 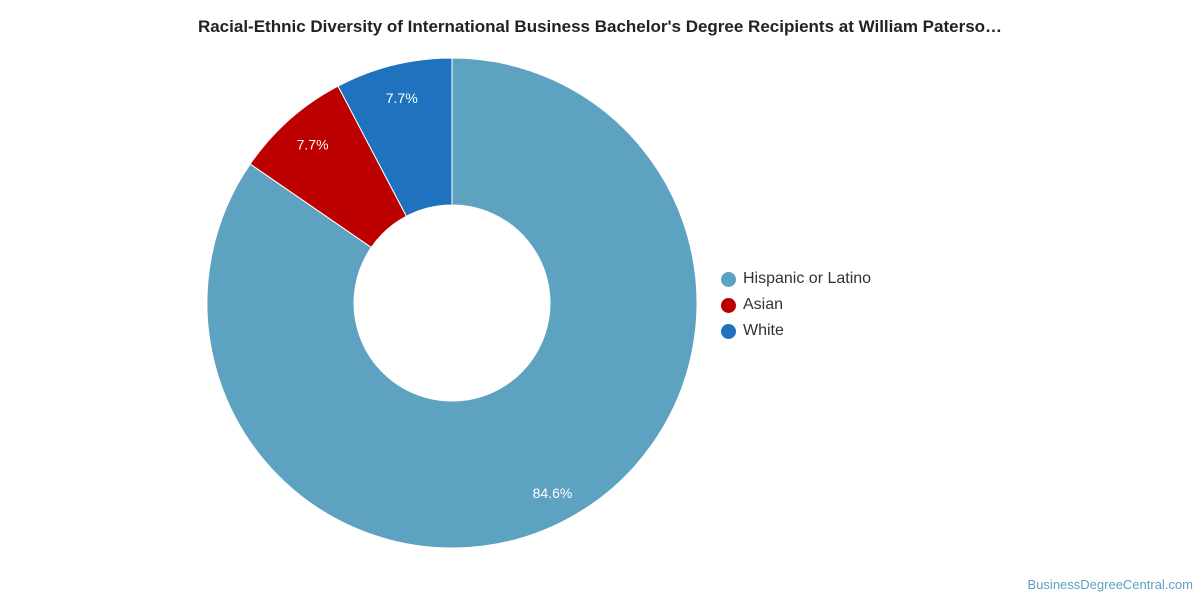 I want to click on legend-swatch-asian, so click(x=728, y=305).